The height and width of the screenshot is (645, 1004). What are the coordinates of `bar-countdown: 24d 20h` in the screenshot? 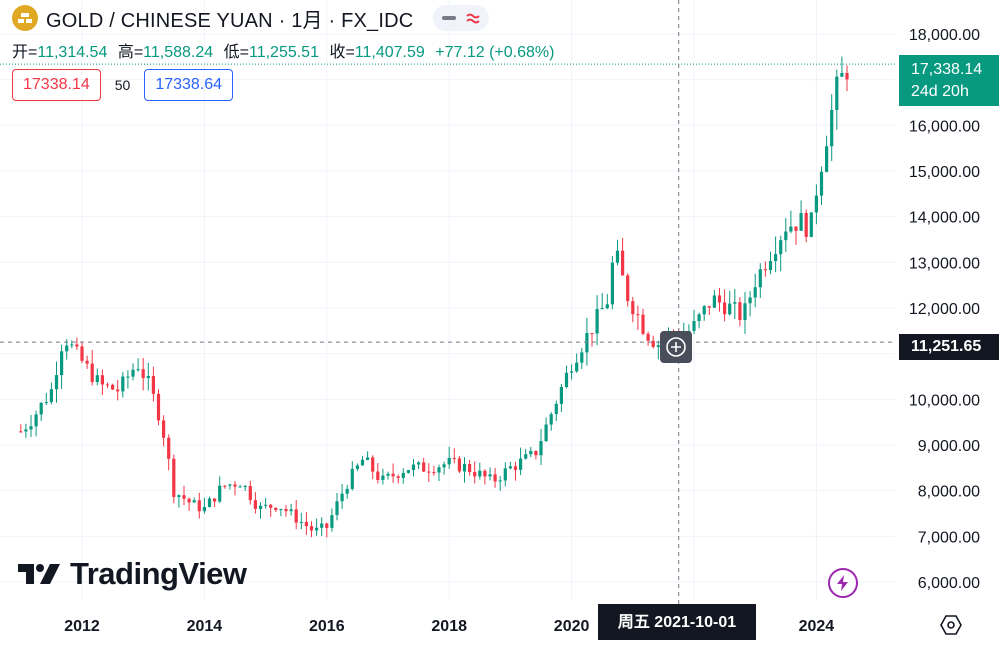 It's located at (940, 91).